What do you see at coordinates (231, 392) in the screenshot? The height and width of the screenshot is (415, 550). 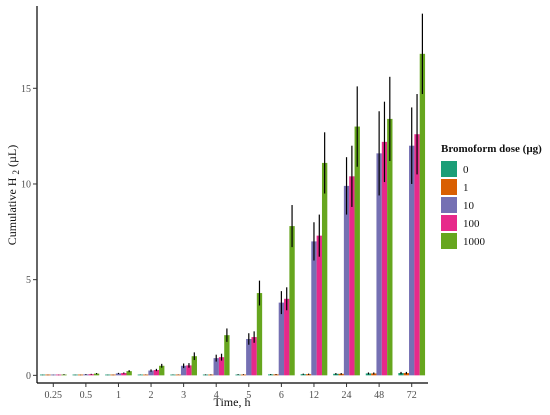 I see `x-ticks: 0.25 0.5 1 2 3 4 5 6 12 24 48 72` at bounding box center [231, 392].